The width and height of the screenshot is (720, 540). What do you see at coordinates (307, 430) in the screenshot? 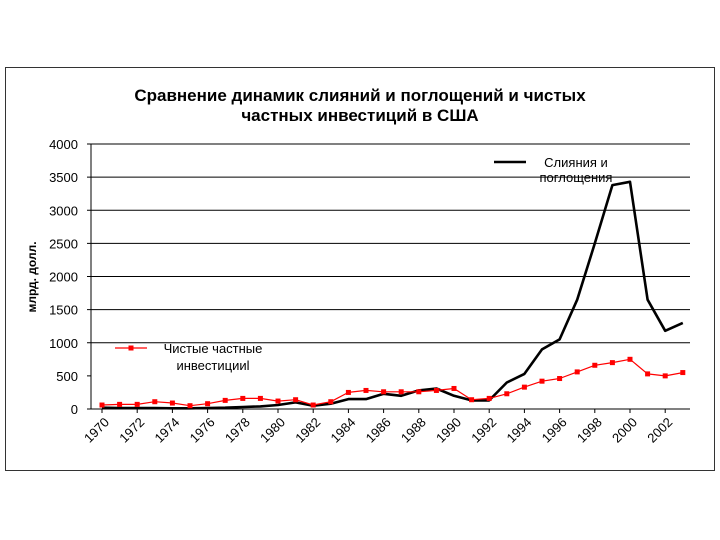
I see `x-tick-label: 1982` at bounding box center [307, 430].